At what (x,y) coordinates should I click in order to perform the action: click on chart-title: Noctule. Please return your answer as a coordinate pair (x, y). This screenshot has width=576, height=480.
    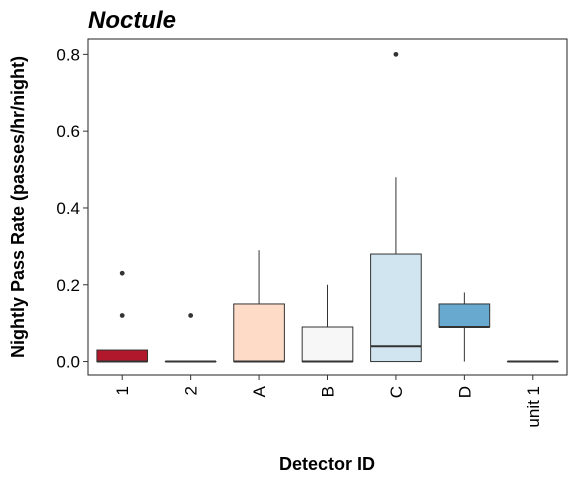
    Looking at the image, I should click on (132, 20).